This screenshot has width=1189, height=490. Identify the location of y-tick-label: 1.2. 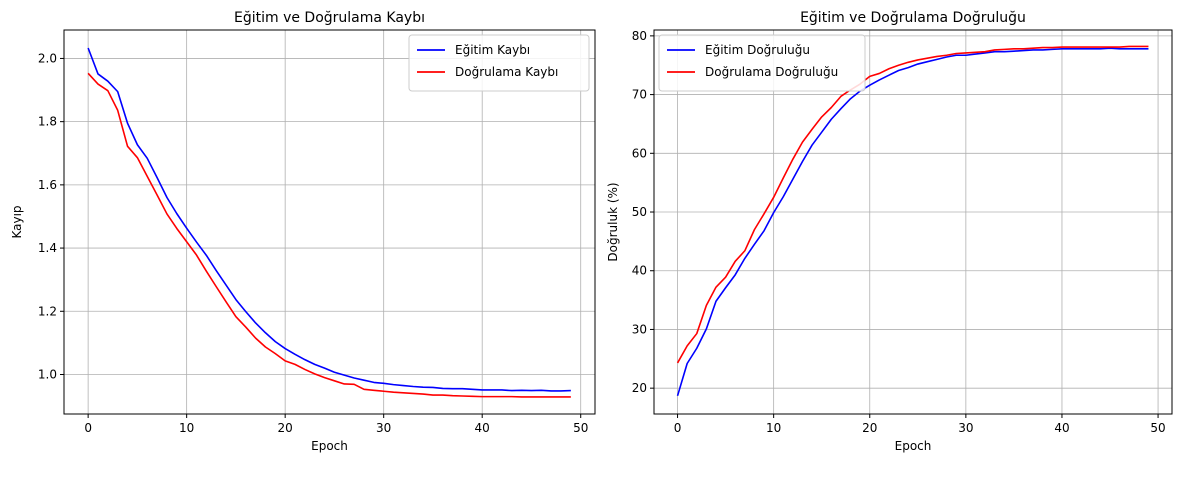
(47, 311).